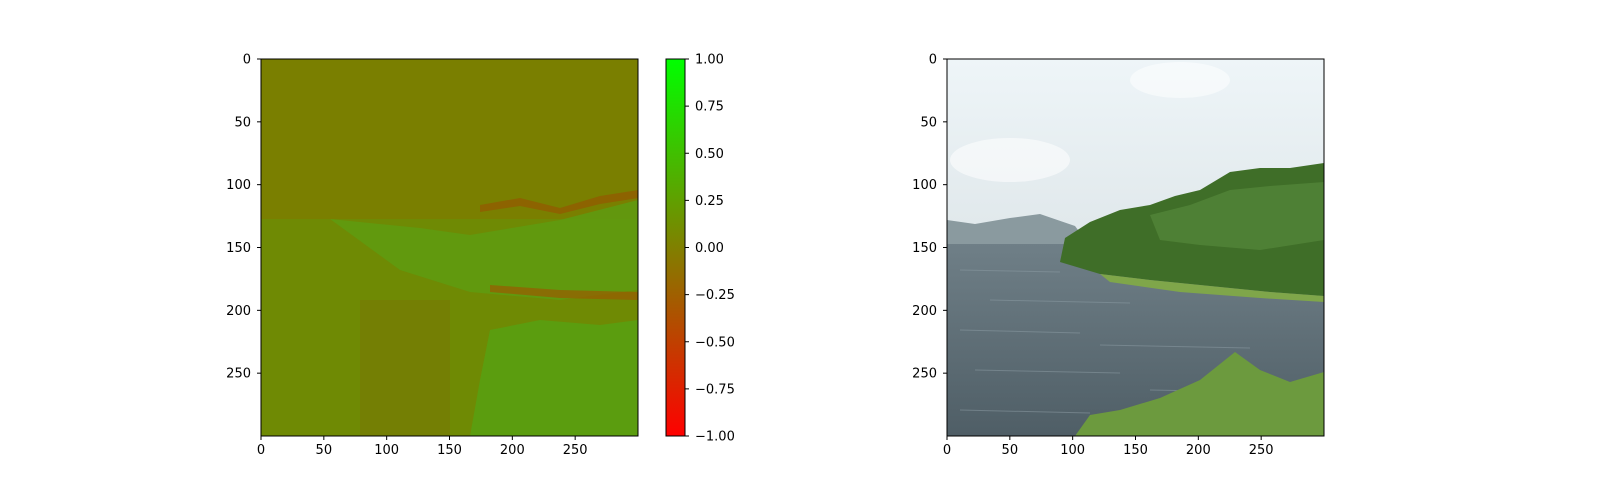 This screenshot has height=500, width=1600. Describe the element at coordinates (242, 122) in the screenshot. I see `heatmap-y-tick-label: 50` at that location.